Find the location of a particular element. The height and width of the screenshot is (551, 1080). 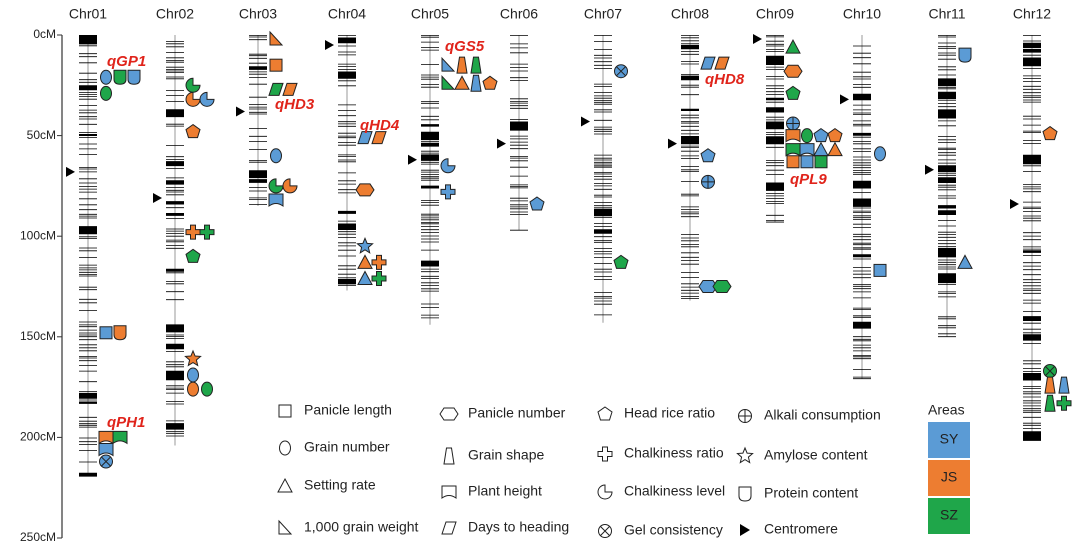

qtl-label: qHD8 is located at coordinates (725, 79).